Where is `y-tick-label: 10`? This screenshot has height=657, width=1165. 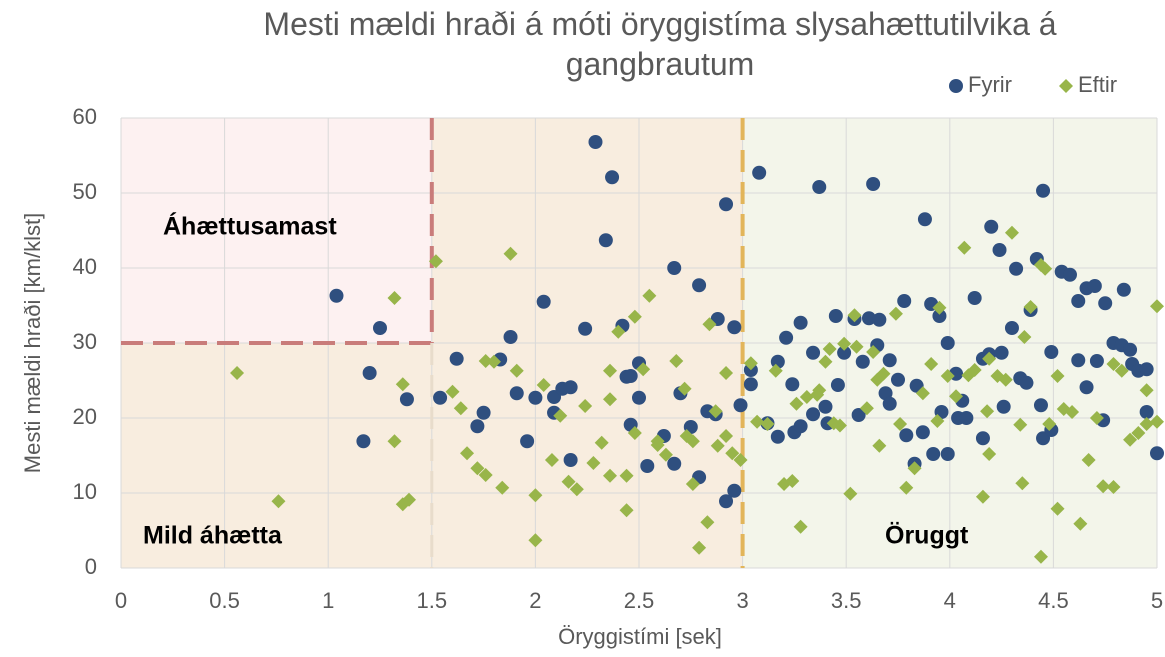
y-tick-label: 10 is located at coordinates (85, 491).